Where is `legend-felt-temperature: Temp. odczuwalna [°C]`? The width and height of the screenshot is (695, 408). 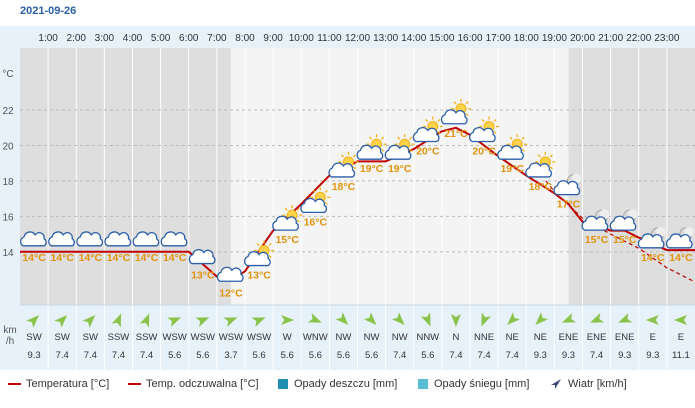
legend-felt-temperature: Temp. odczuwalna [°C] is located at coordinates (193, 384).